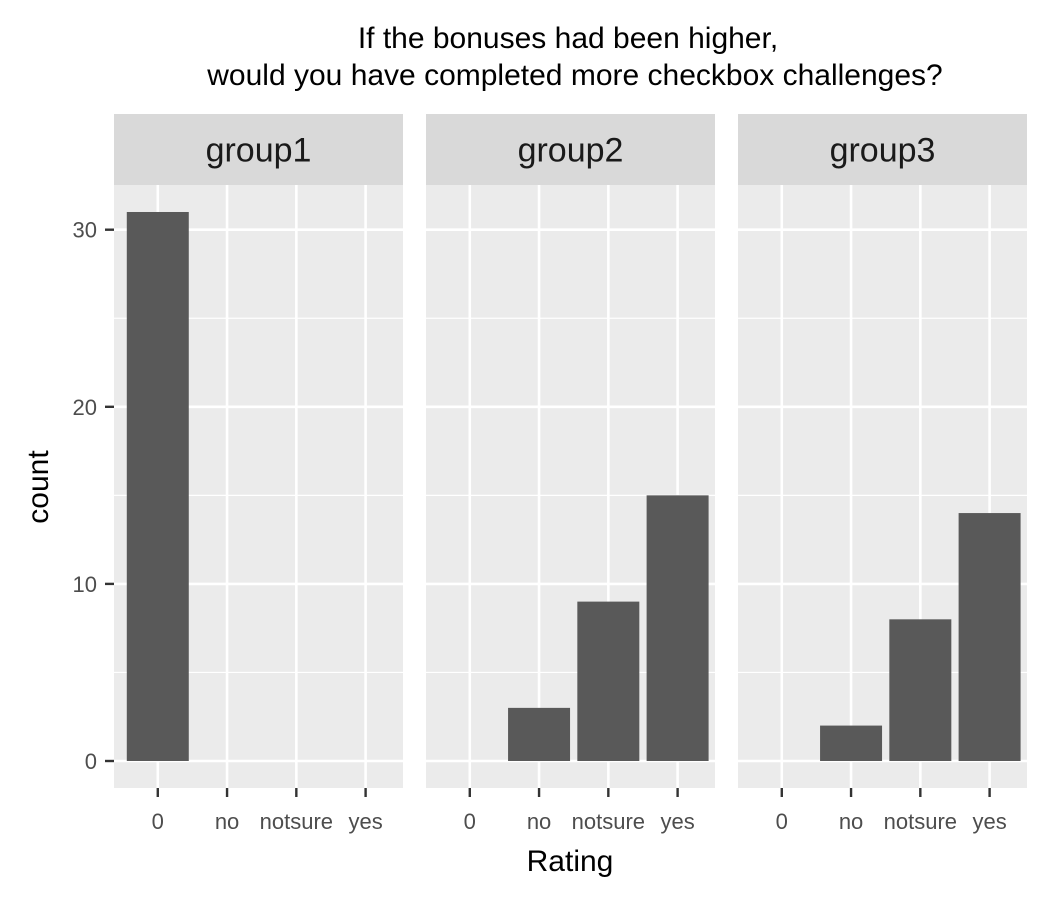  I want to click on bar-group3-no, so click(851, 743).